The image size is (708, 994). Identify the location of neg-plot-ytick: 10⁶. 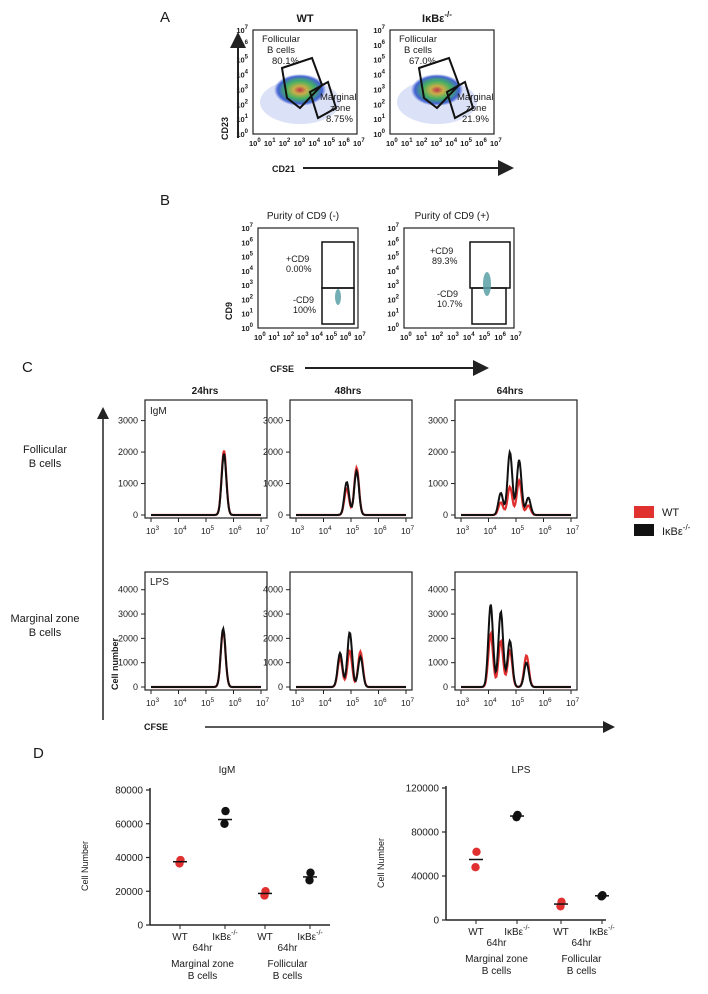
(247, 242).